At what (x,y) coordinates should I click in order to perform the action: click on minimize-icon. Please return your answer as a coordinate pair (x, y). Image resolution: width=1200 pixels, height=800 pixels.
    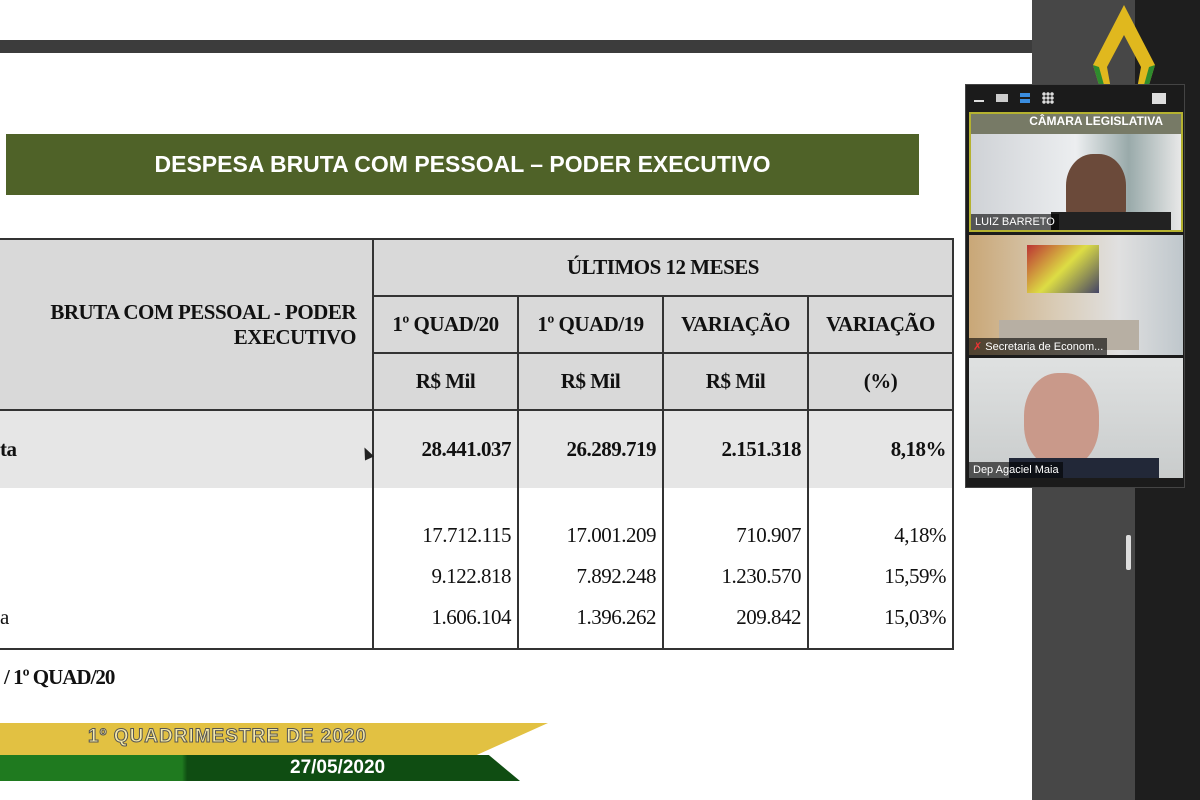
    Looking at the image, I should click on (979, 101).